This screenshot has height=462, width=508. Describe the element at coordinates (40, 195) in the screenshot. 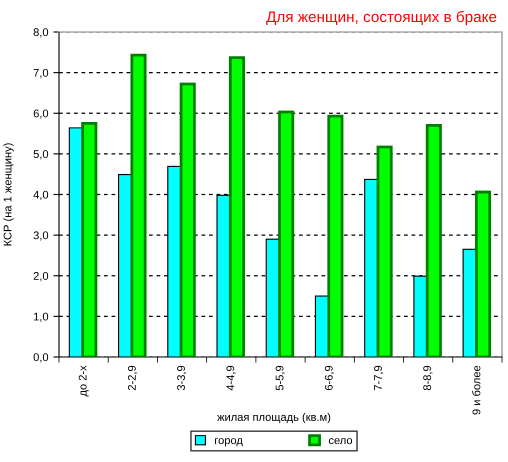

I see `y-tick-label: 4,0` at that location.